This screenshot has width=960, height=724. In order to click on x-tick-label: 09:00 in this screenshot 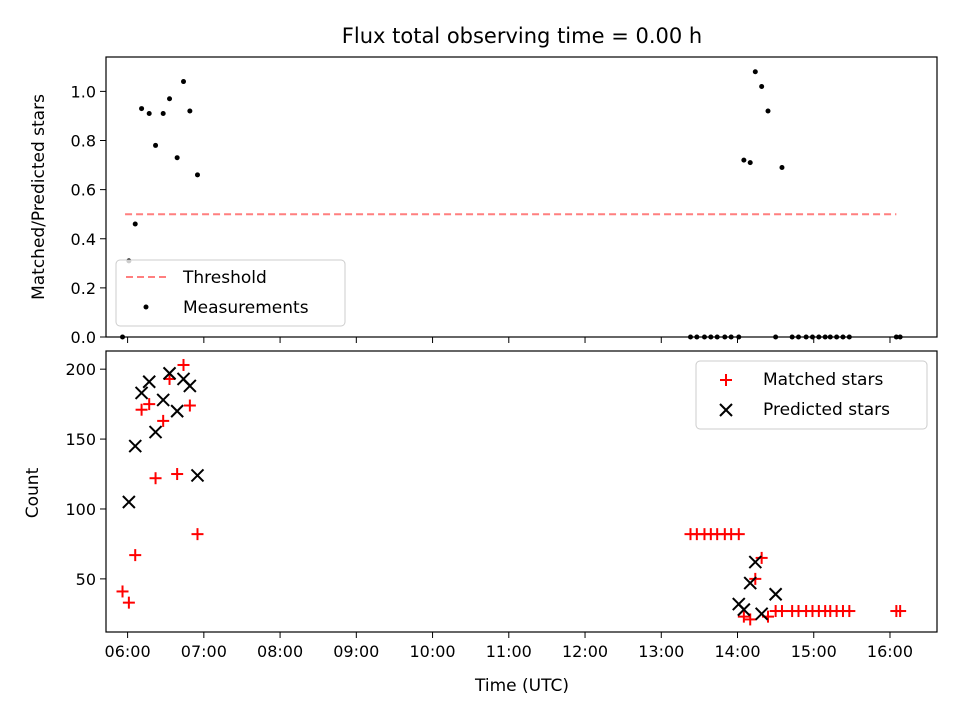, I will do `click(356, 651)`.